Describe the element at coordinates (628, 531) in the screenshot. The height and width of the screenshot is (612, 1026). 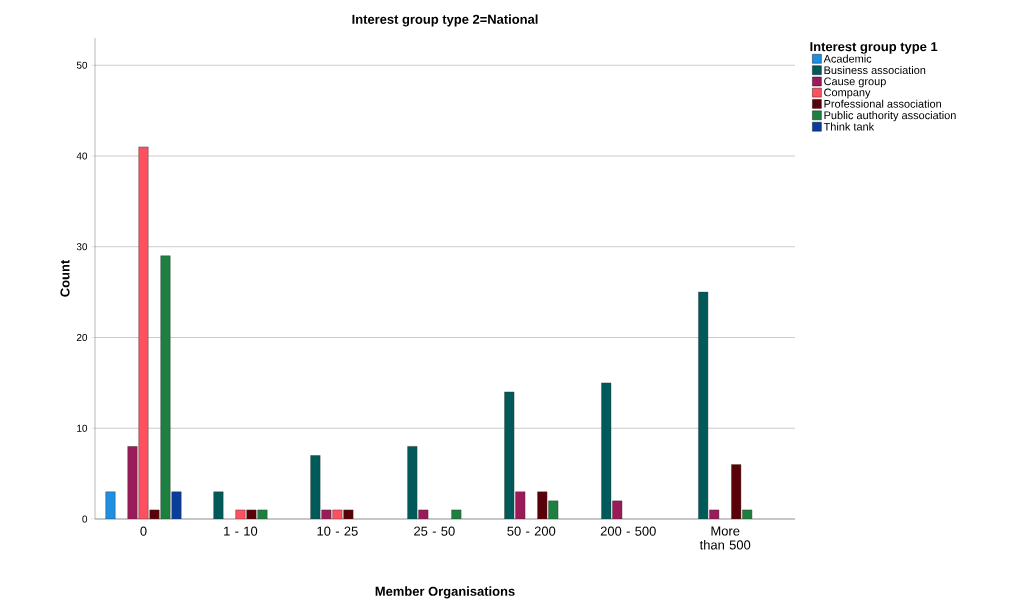
I see `x-tick-label: 200 - 500` at that location.